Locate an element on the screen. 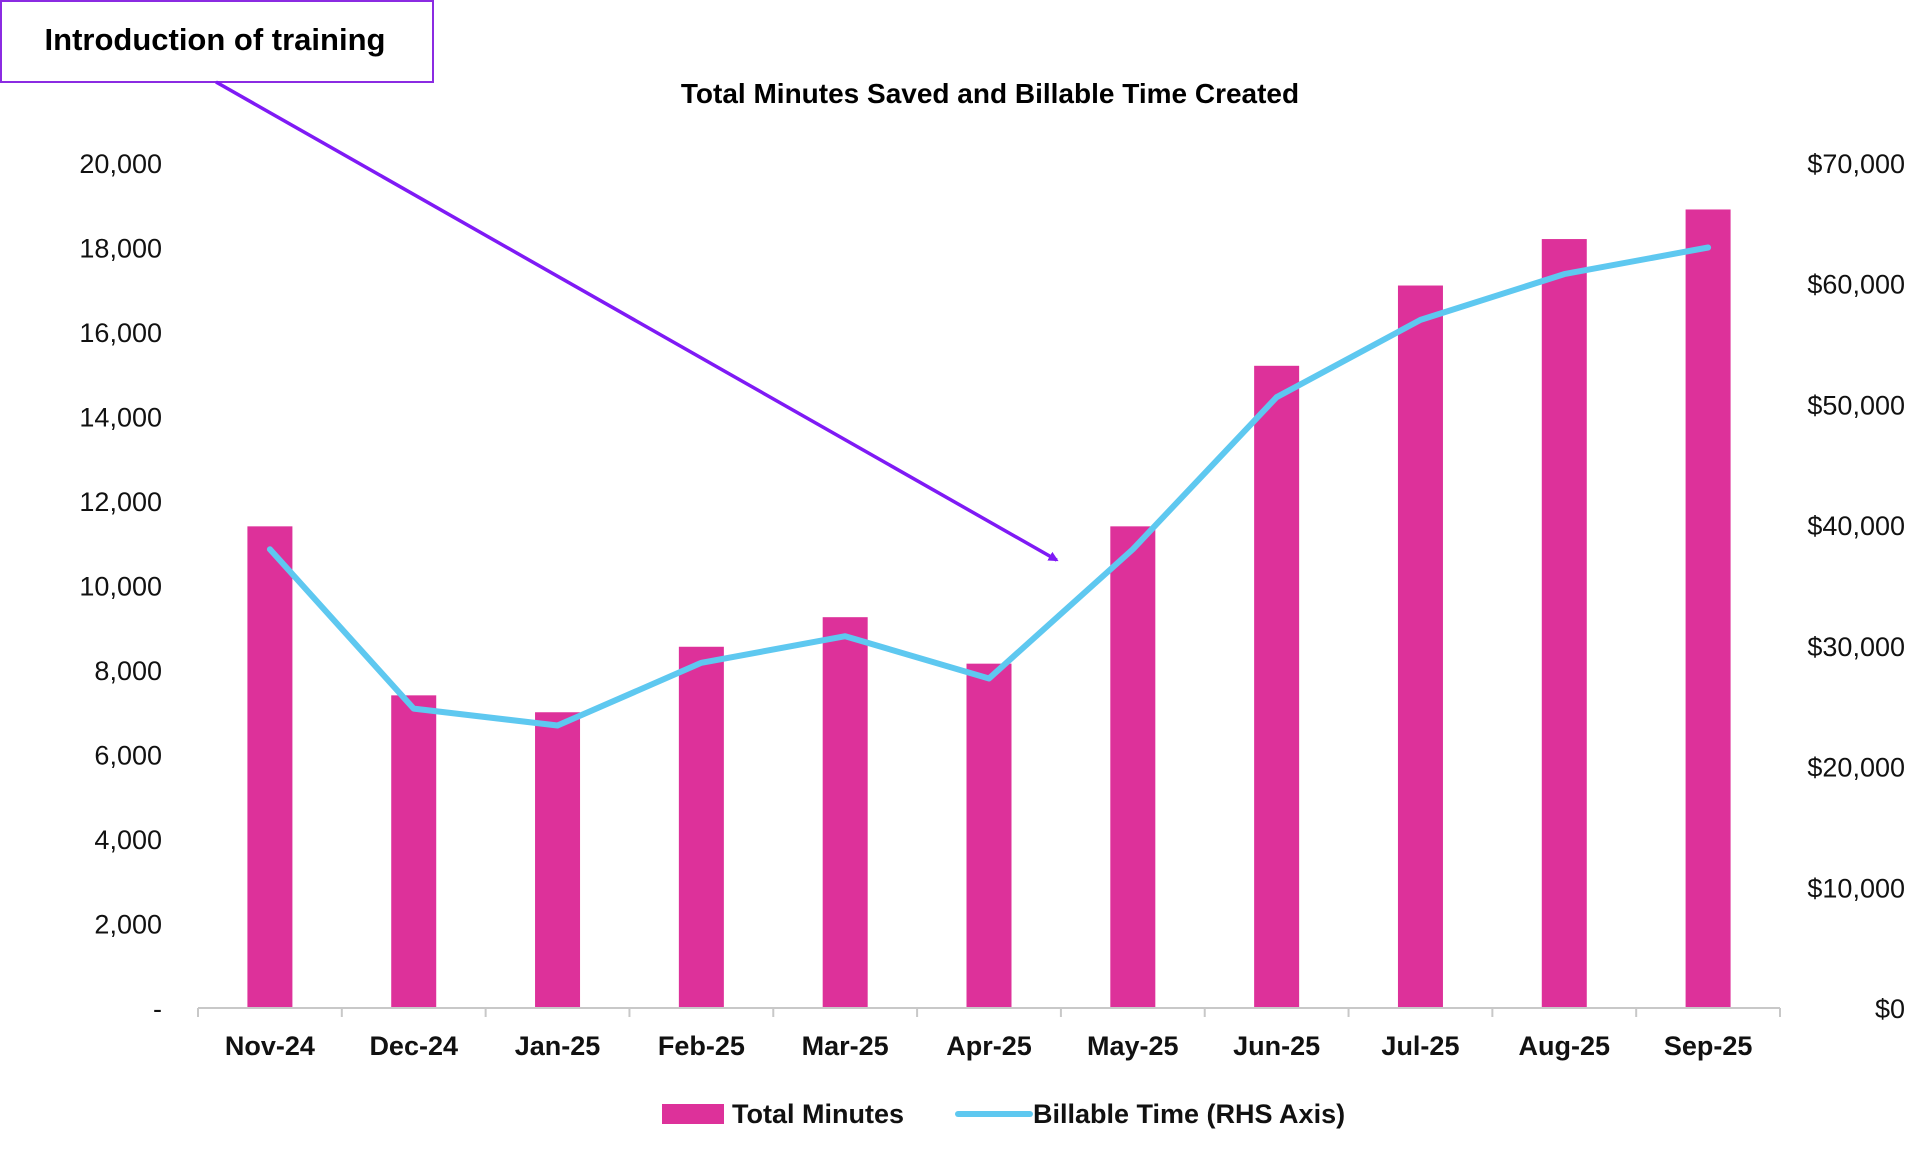  x-tick-label: Apr-25 is located at coordinates (989, 1046).